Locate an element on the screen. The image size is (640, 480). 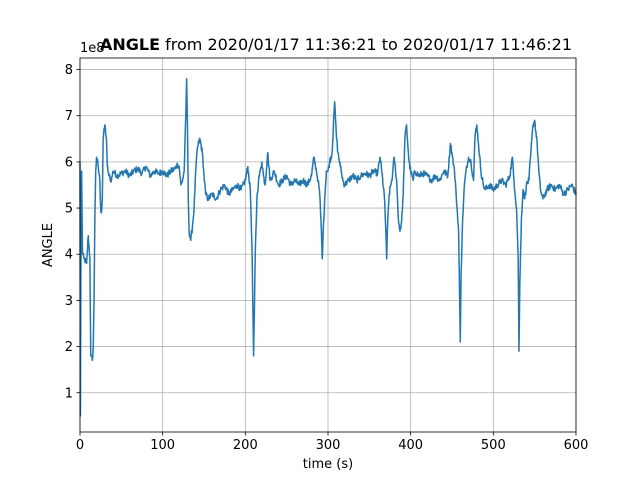
x-tick-label: 100 is located at coordinates (162, 445).